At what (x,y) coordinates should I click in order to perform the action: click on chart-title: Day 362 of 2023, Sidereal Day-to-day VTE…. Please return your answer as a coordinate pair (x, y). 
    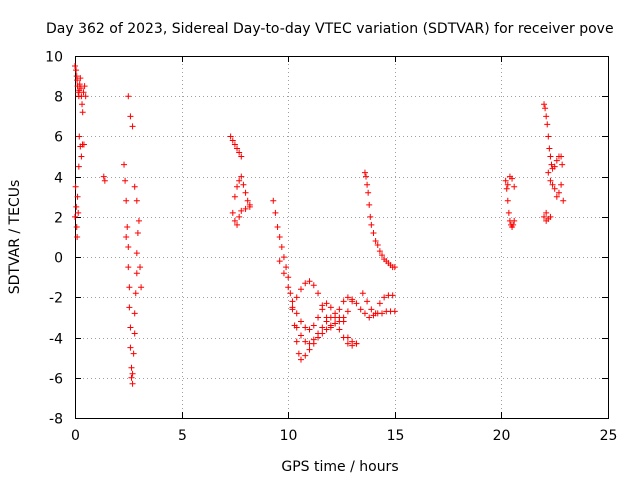
    Looking at the image, I should click on (330, 29).